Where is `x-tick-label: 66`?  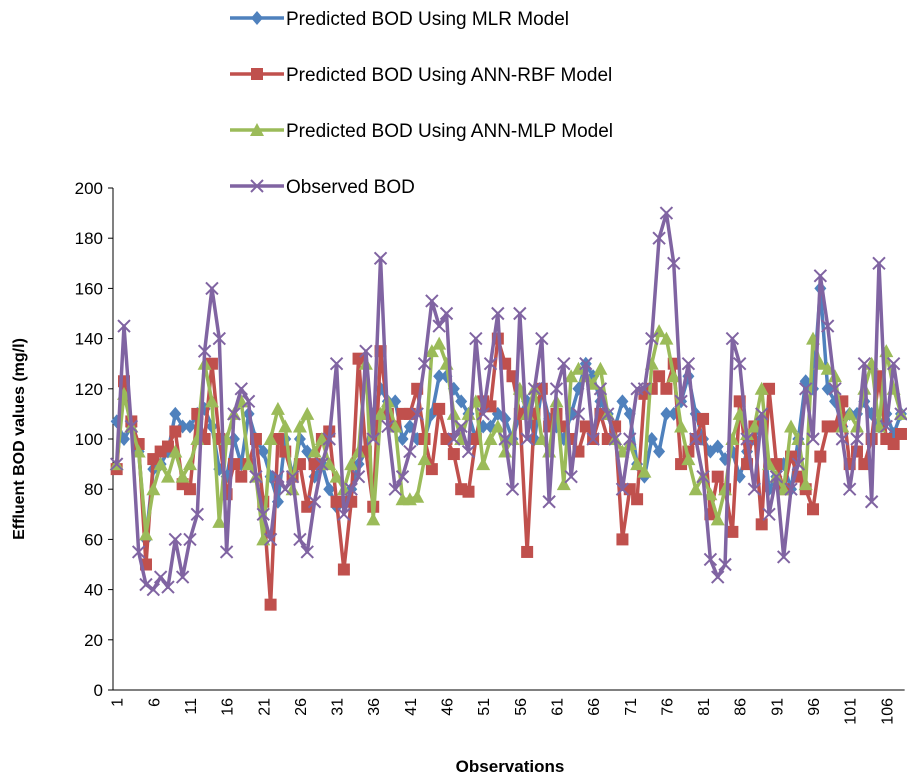 x-tick-label: 66 is located at coordinates (594, 707).